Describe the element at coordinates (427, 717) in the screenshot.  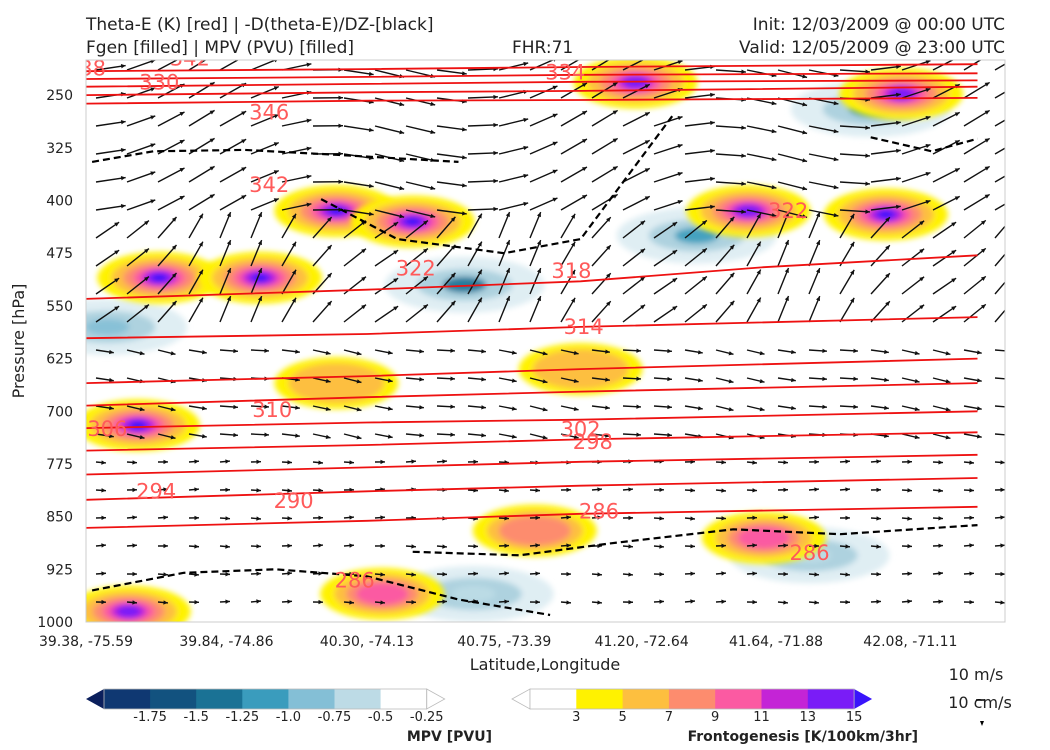
I see `mpv-colorbar-tick-label: -0.25` at that location.